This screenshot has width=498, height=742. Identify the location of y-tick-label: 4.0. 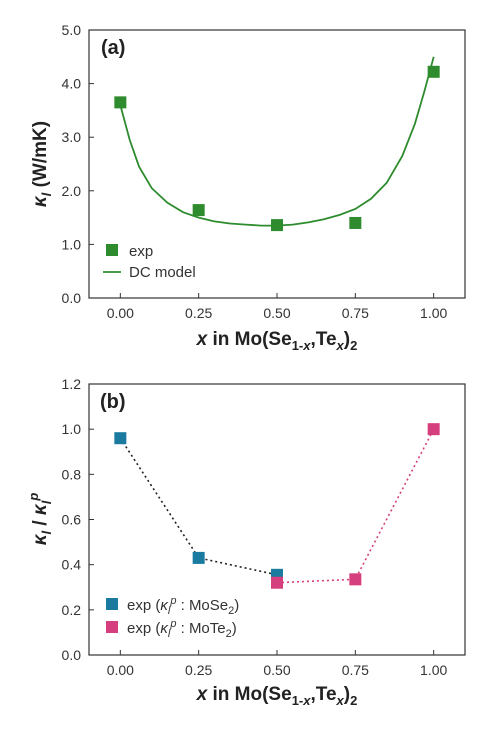
(72, 84).